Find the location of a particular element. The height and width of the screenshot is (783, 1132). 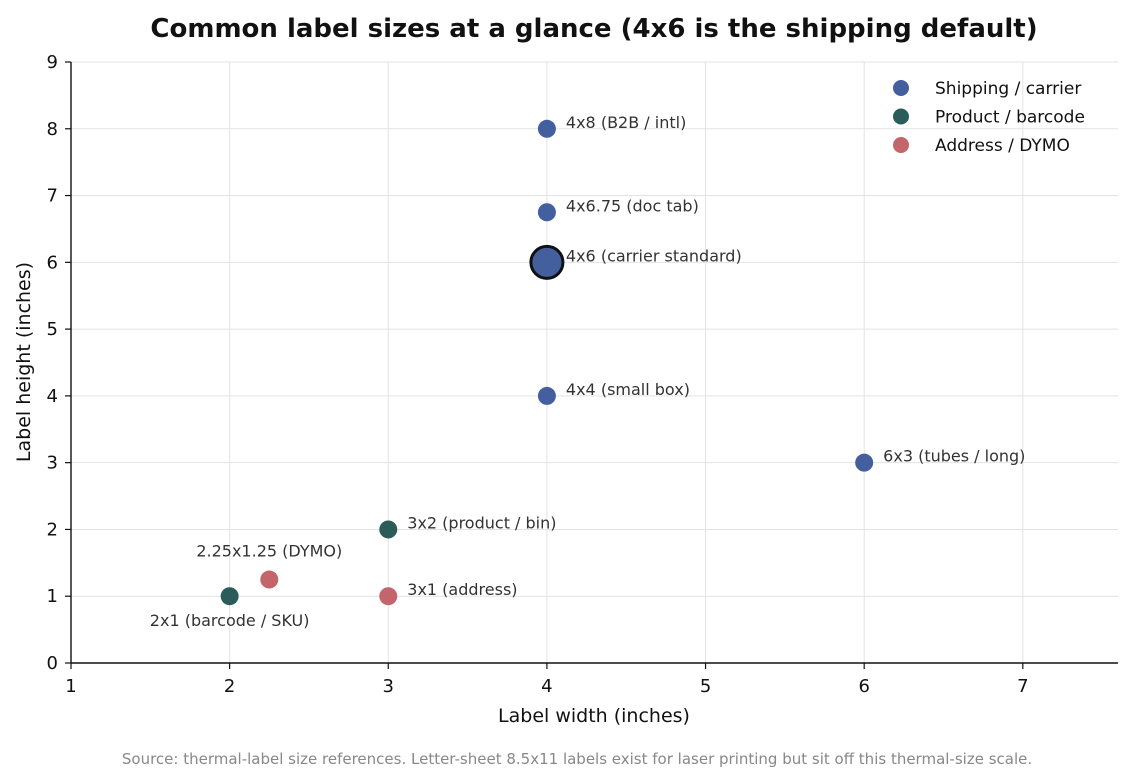

x-tick-label: 7 is located at coordinates (1022, 686).